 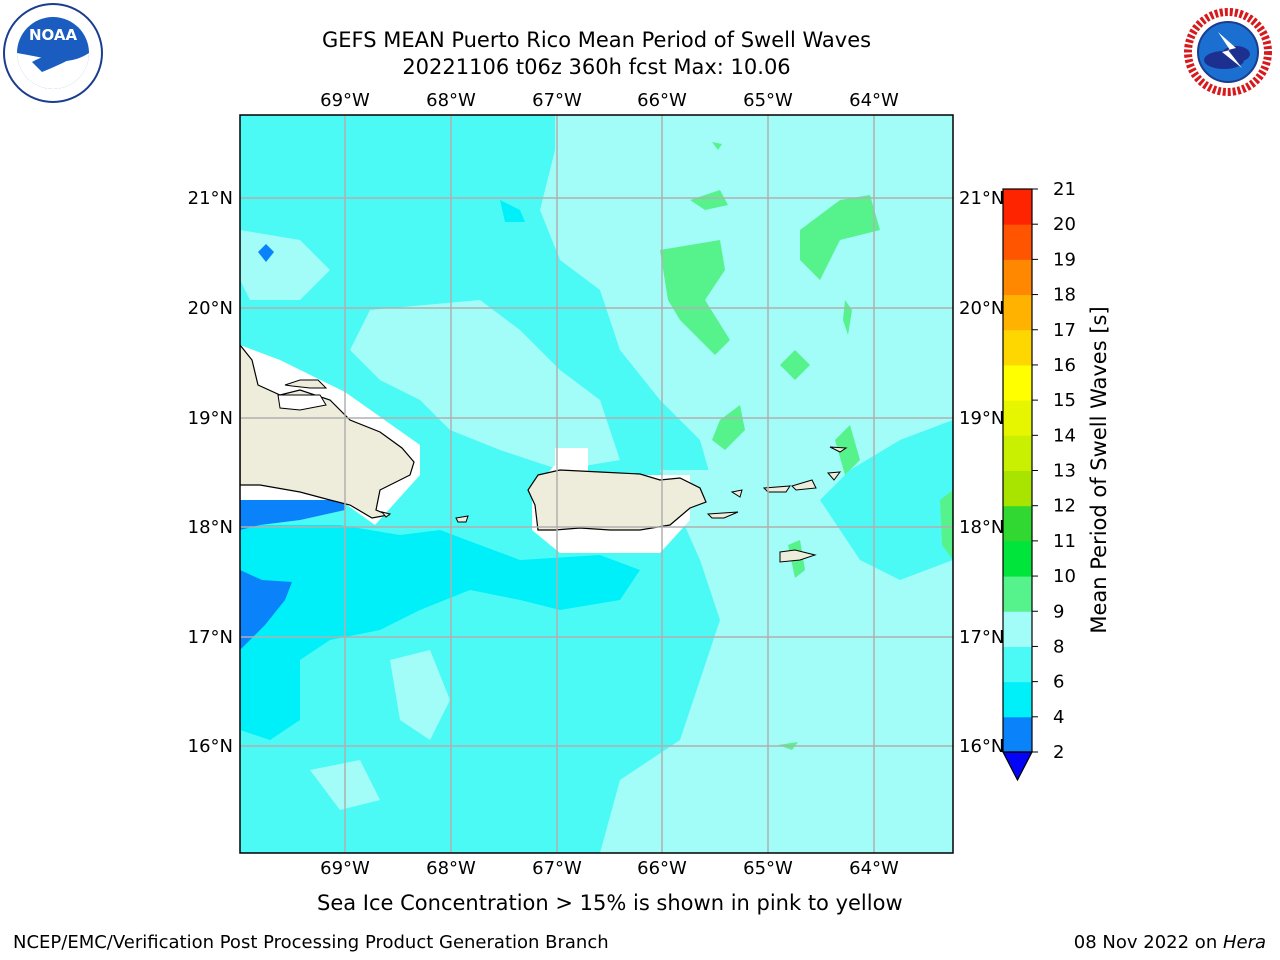 What do you see at coordinates (557, 100) in the screenshot?
I see `lon-label-top: 67°W` at bounding box center [557, 100].